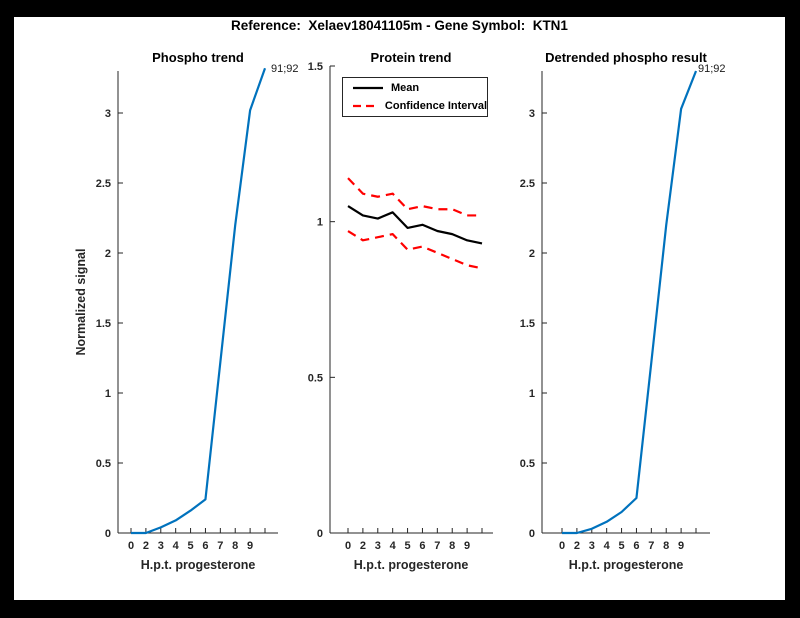 Image resolution: width=800 pixels, height=618 pixels. What do you see at coordinates (285, 69) in the screenshot?
I see `annotation-phospho-sites: 91;92` at bounding box center [285, 69].